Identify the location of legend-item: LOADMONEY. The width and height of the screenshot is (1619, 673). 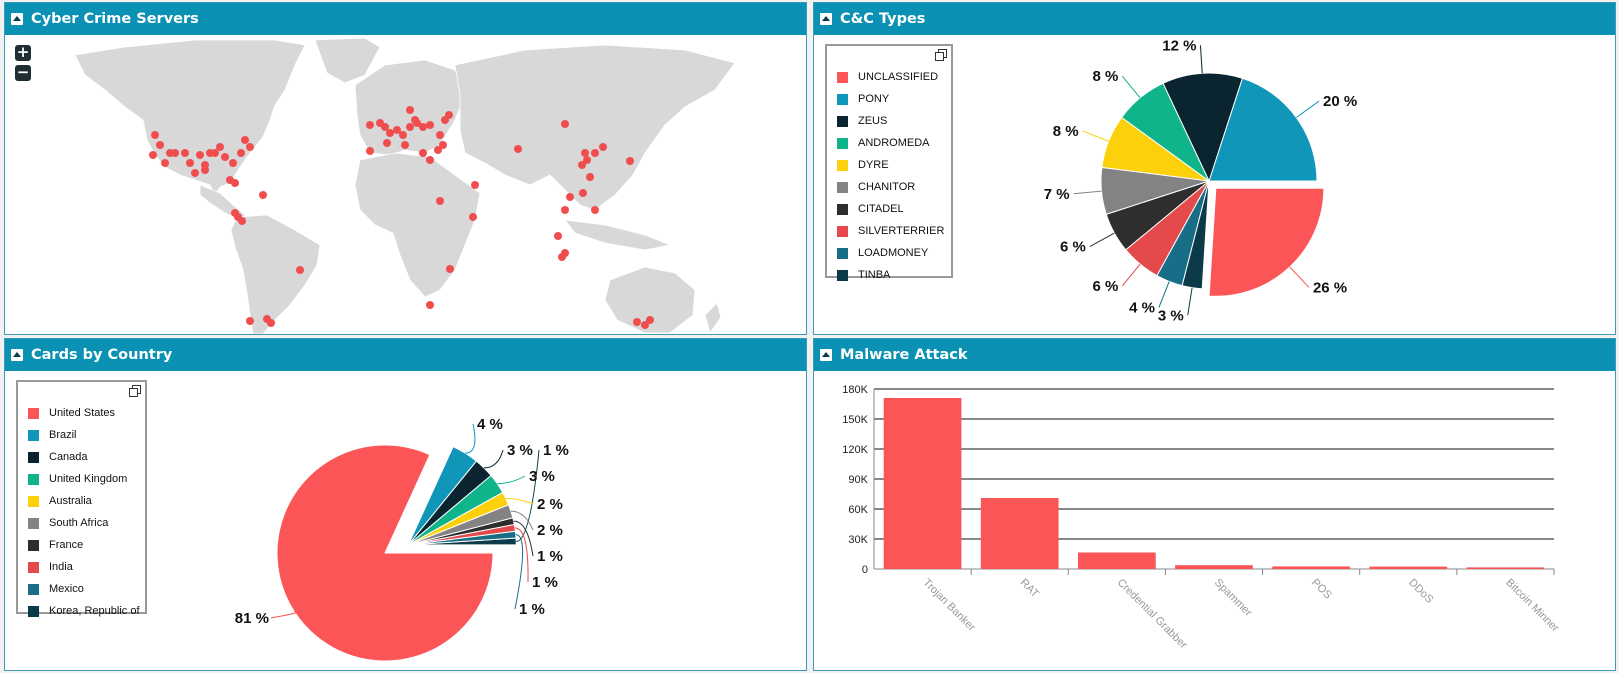
(894, 253).